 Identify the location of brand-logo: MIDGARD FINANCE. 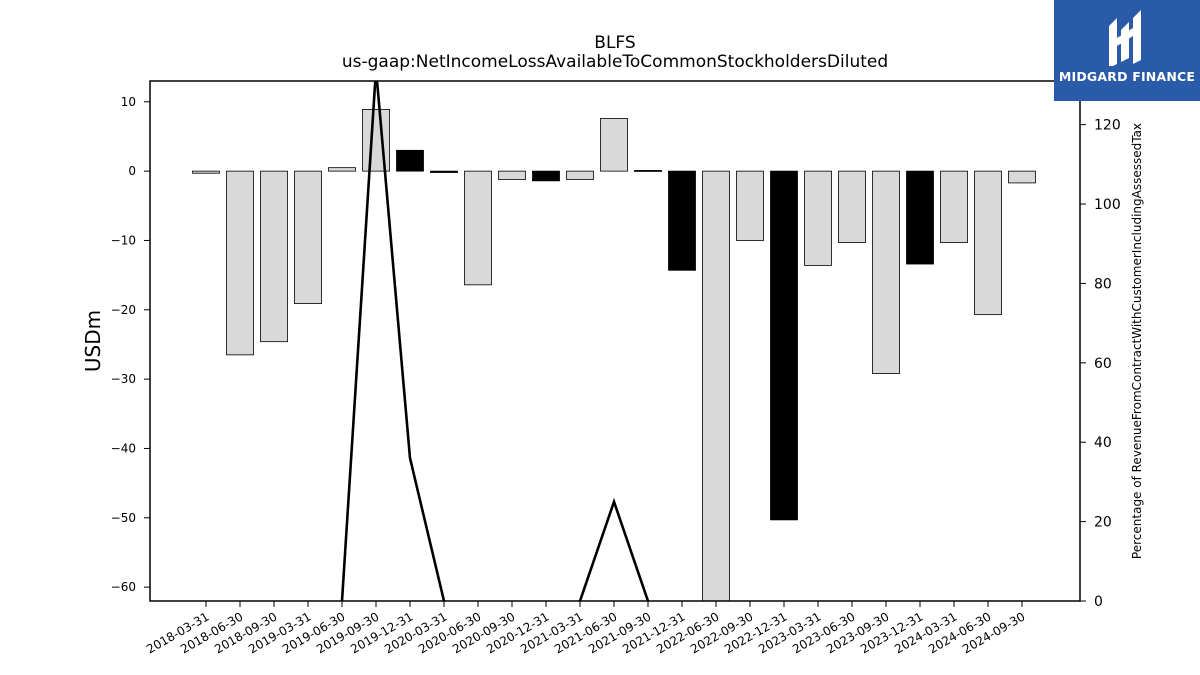
(1127, 50).